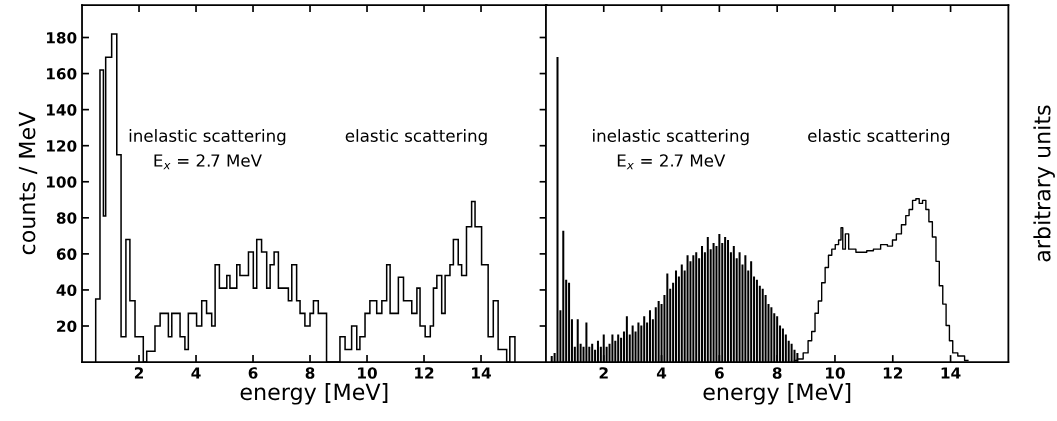  Describe the element at coordinates (66, 290) in the screenshot. I see `y-tick-label: 40` at that location.